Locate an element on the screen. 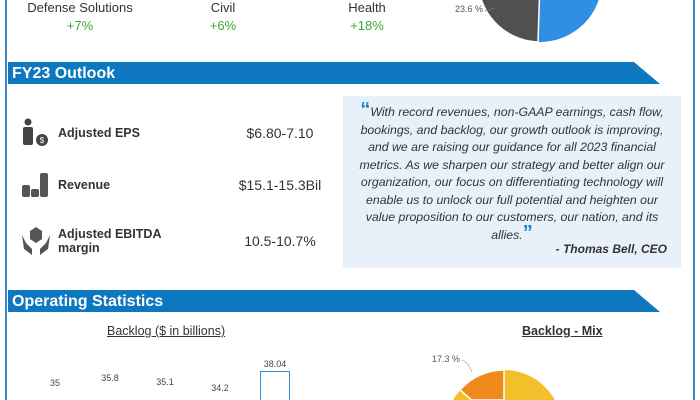  backlog-mix-pie is located at coordinates (504, 380).